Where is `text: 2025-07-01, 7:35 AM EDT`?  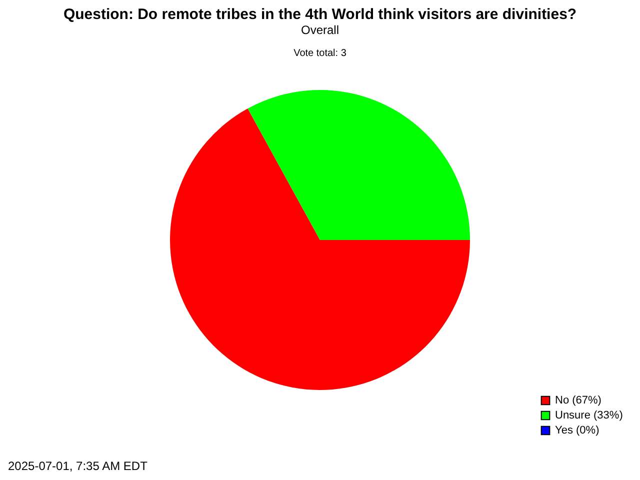
text: 2025-07-01, 7:35 AM EDT is located at coordinates (78, 466).